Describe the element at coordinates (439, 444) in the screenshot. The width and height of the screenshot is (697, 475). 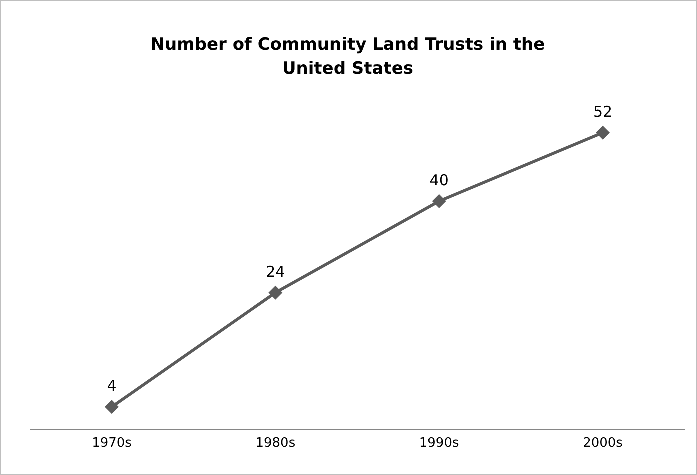
I see `x-tick-label: 1990s` at that location.